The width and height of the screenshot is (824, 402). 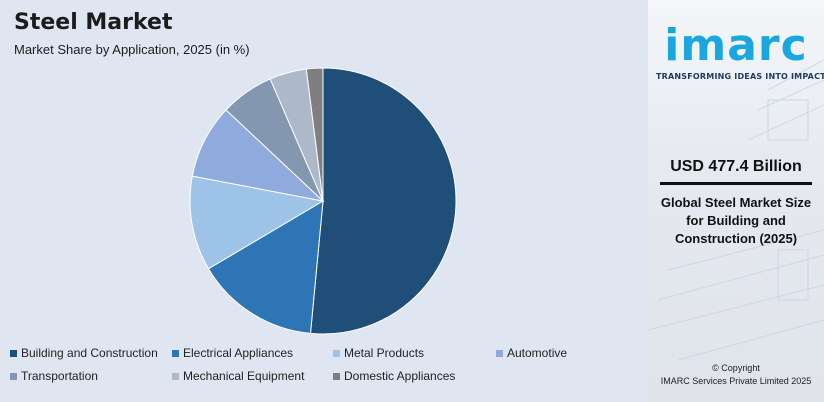 What do you see at coordinates (89, 353) in the screenshot?
I see `legend-label: Building and Construction` at bounding box center [89, 353].